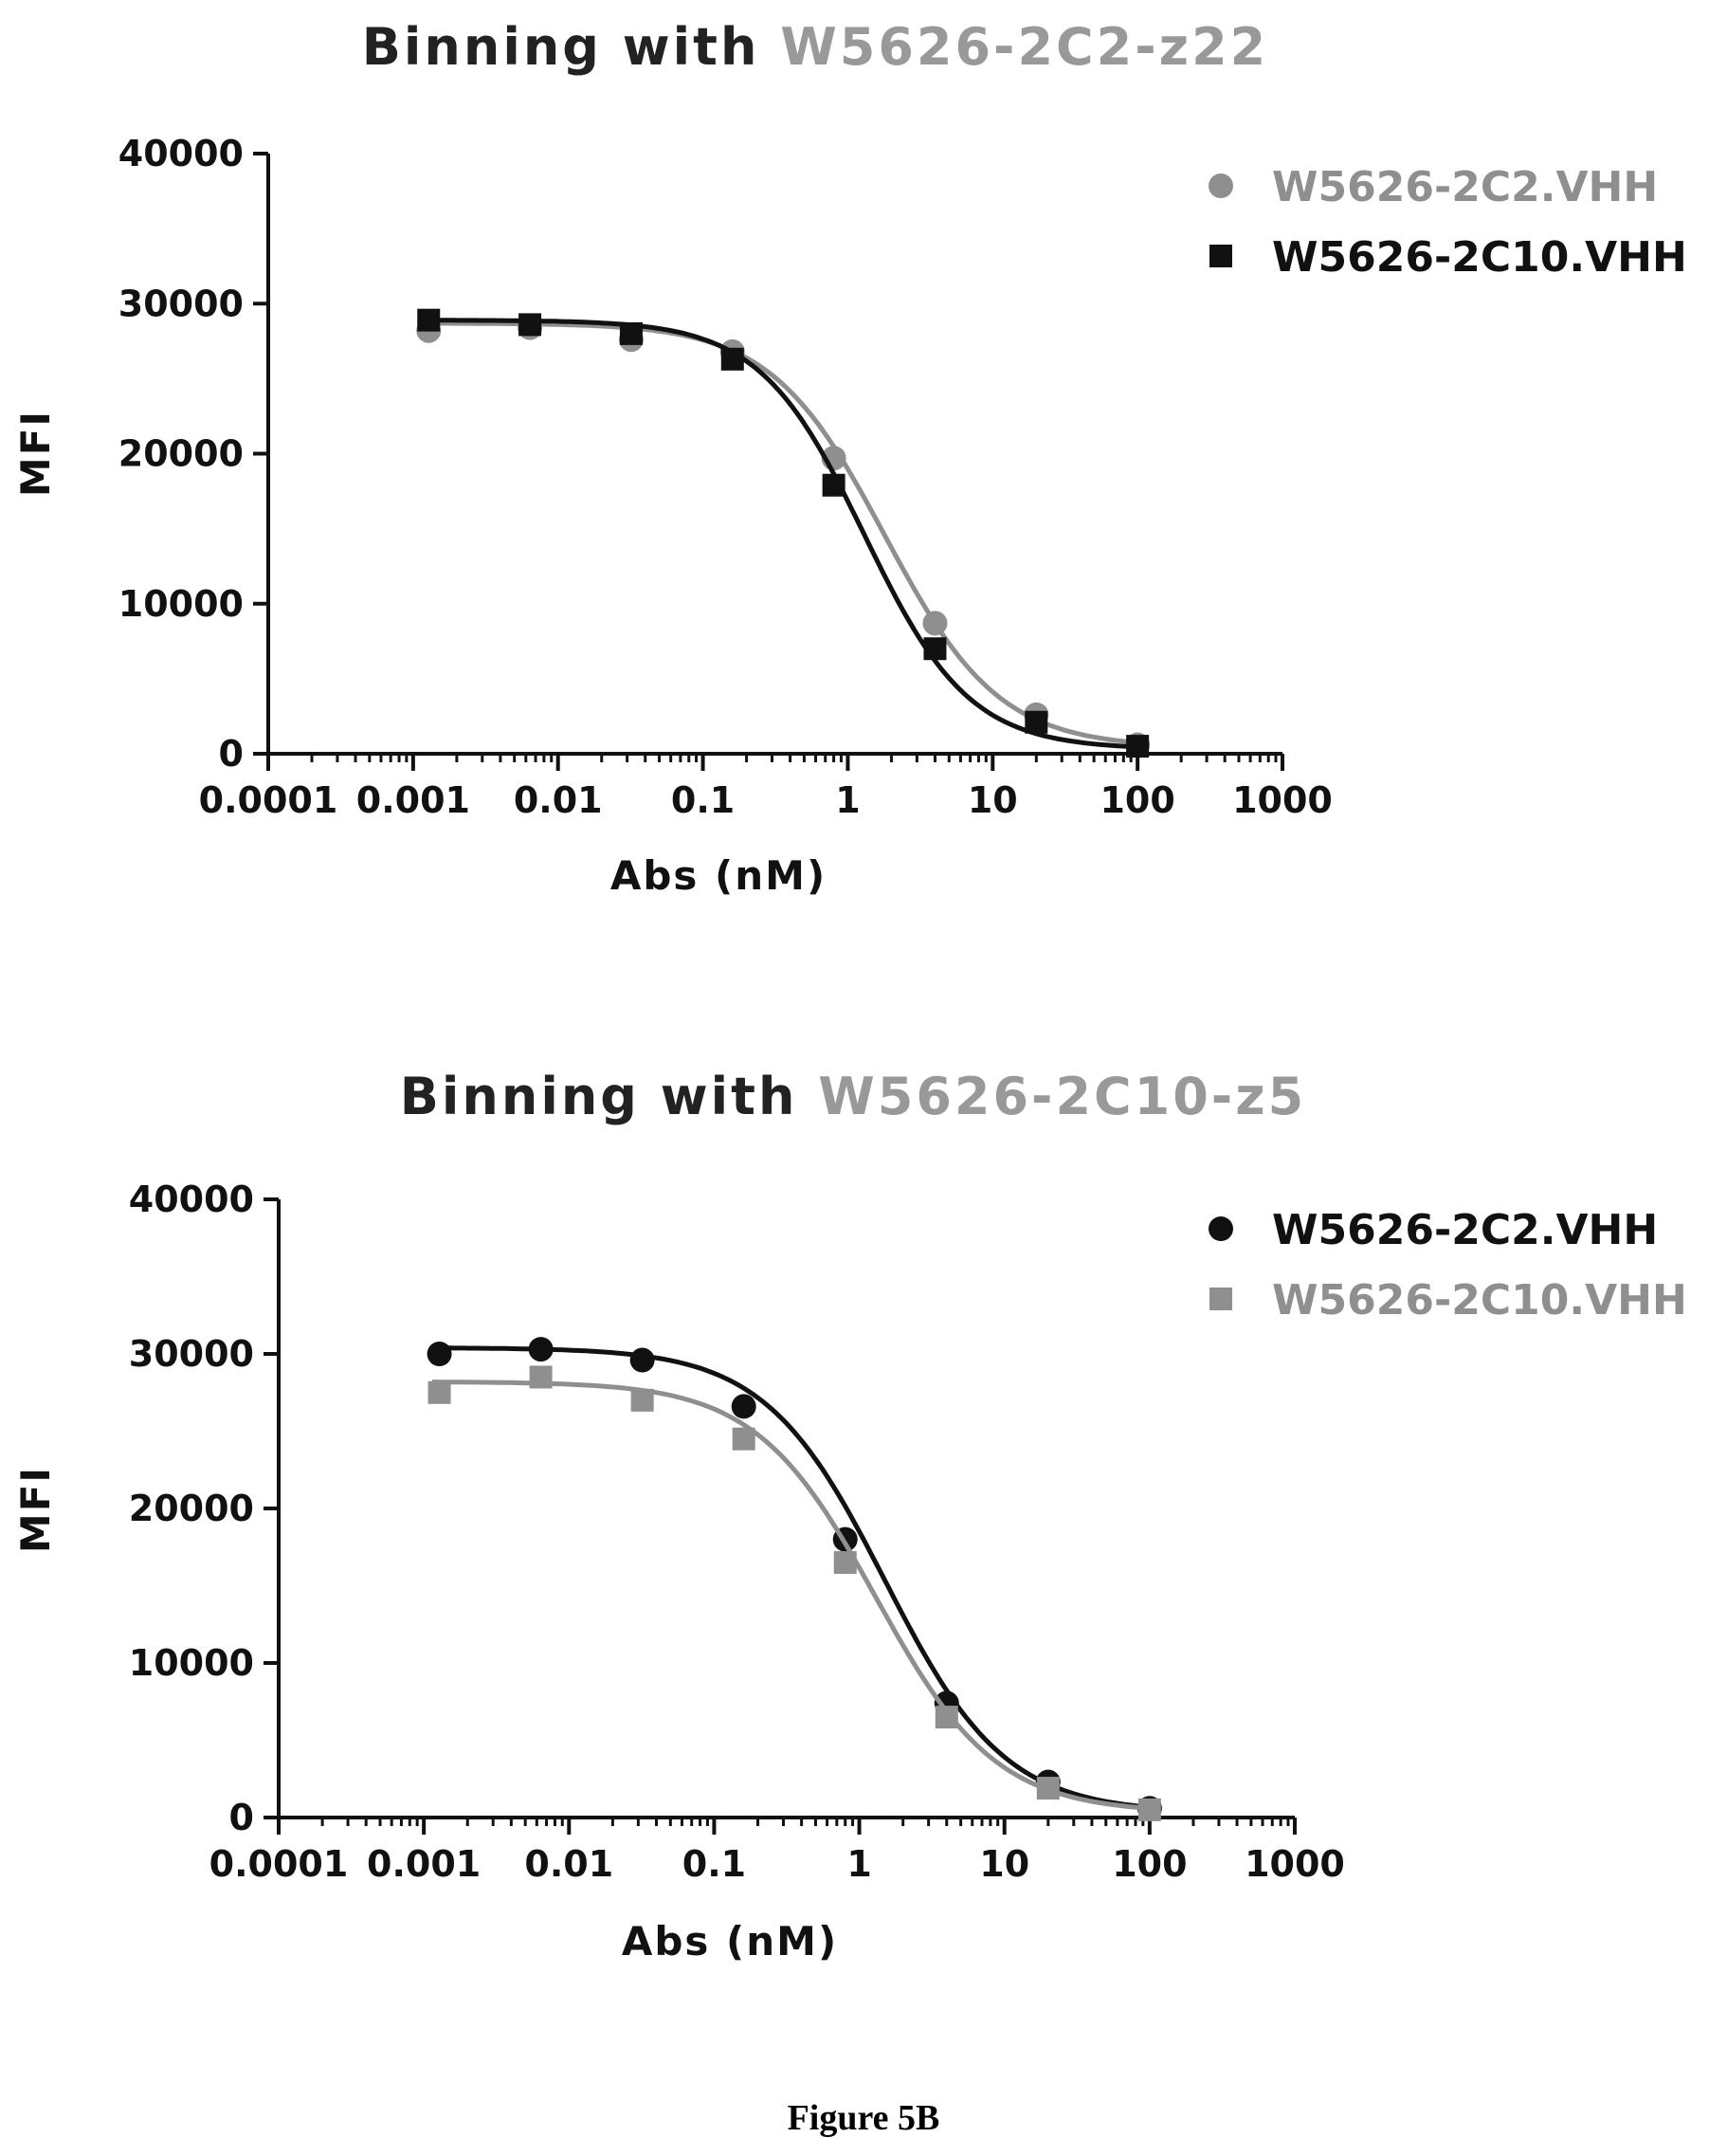  Describe the element at coordinates (1024, 47) in the screenshot. I see `chart-title-highlight: W5626-2C2-z22` at that location.